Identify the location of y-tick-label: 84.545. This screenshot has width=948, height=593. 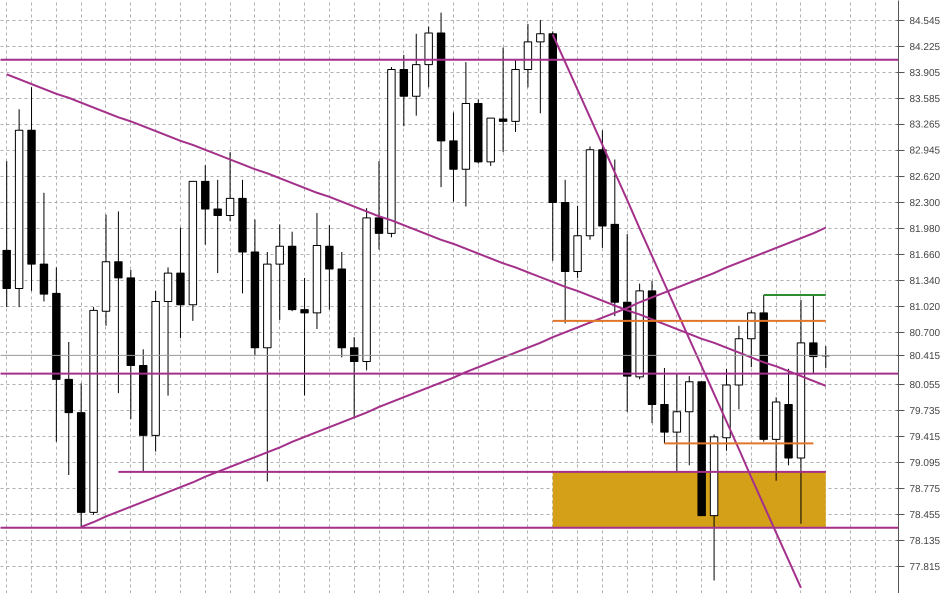
(925, 21).